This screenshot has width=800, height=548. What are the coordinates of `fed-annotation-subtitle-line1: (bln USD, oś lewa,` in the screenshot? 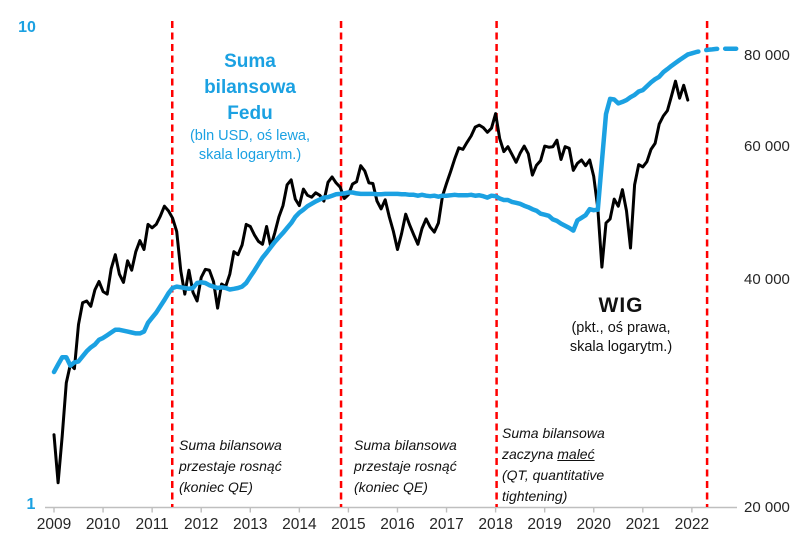 It's located at (250, 136).